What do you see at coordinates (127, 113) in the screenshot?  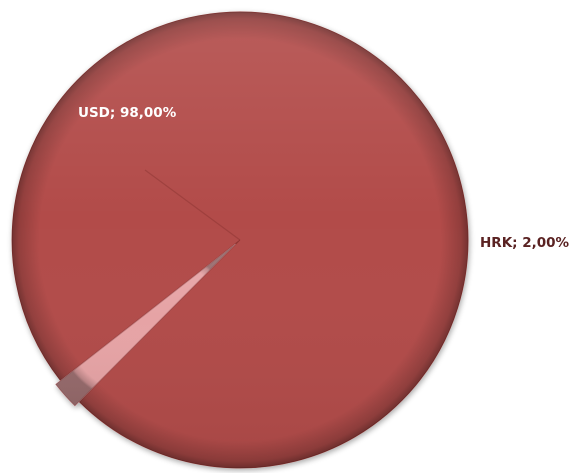 I see `slice-label-usd: USD; 98,00%` at bounding box center [127, 113].